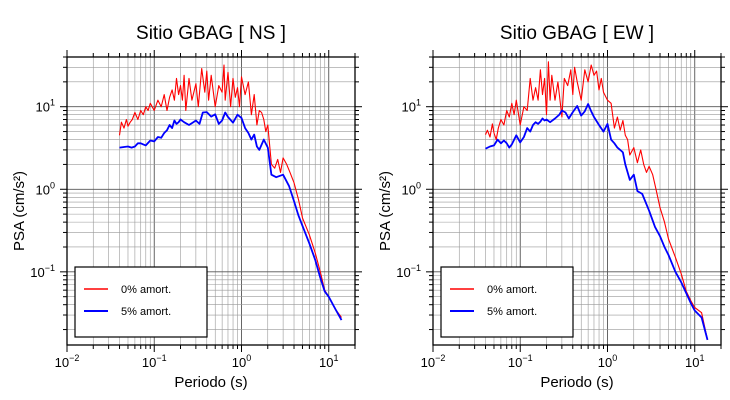 The image size is (730, 400). I want to click on chart-title: Sitio GBAG [ EW ], so click(577, 33).